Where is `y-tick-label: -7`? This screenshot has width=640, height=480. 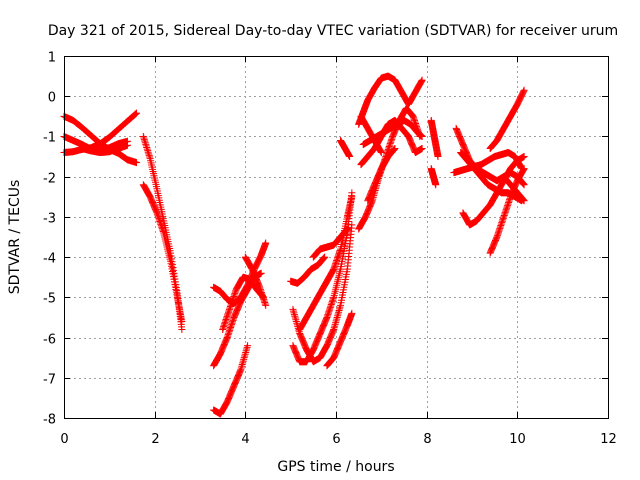
y-tick-label: -7 is located at coordinates (49, 380).